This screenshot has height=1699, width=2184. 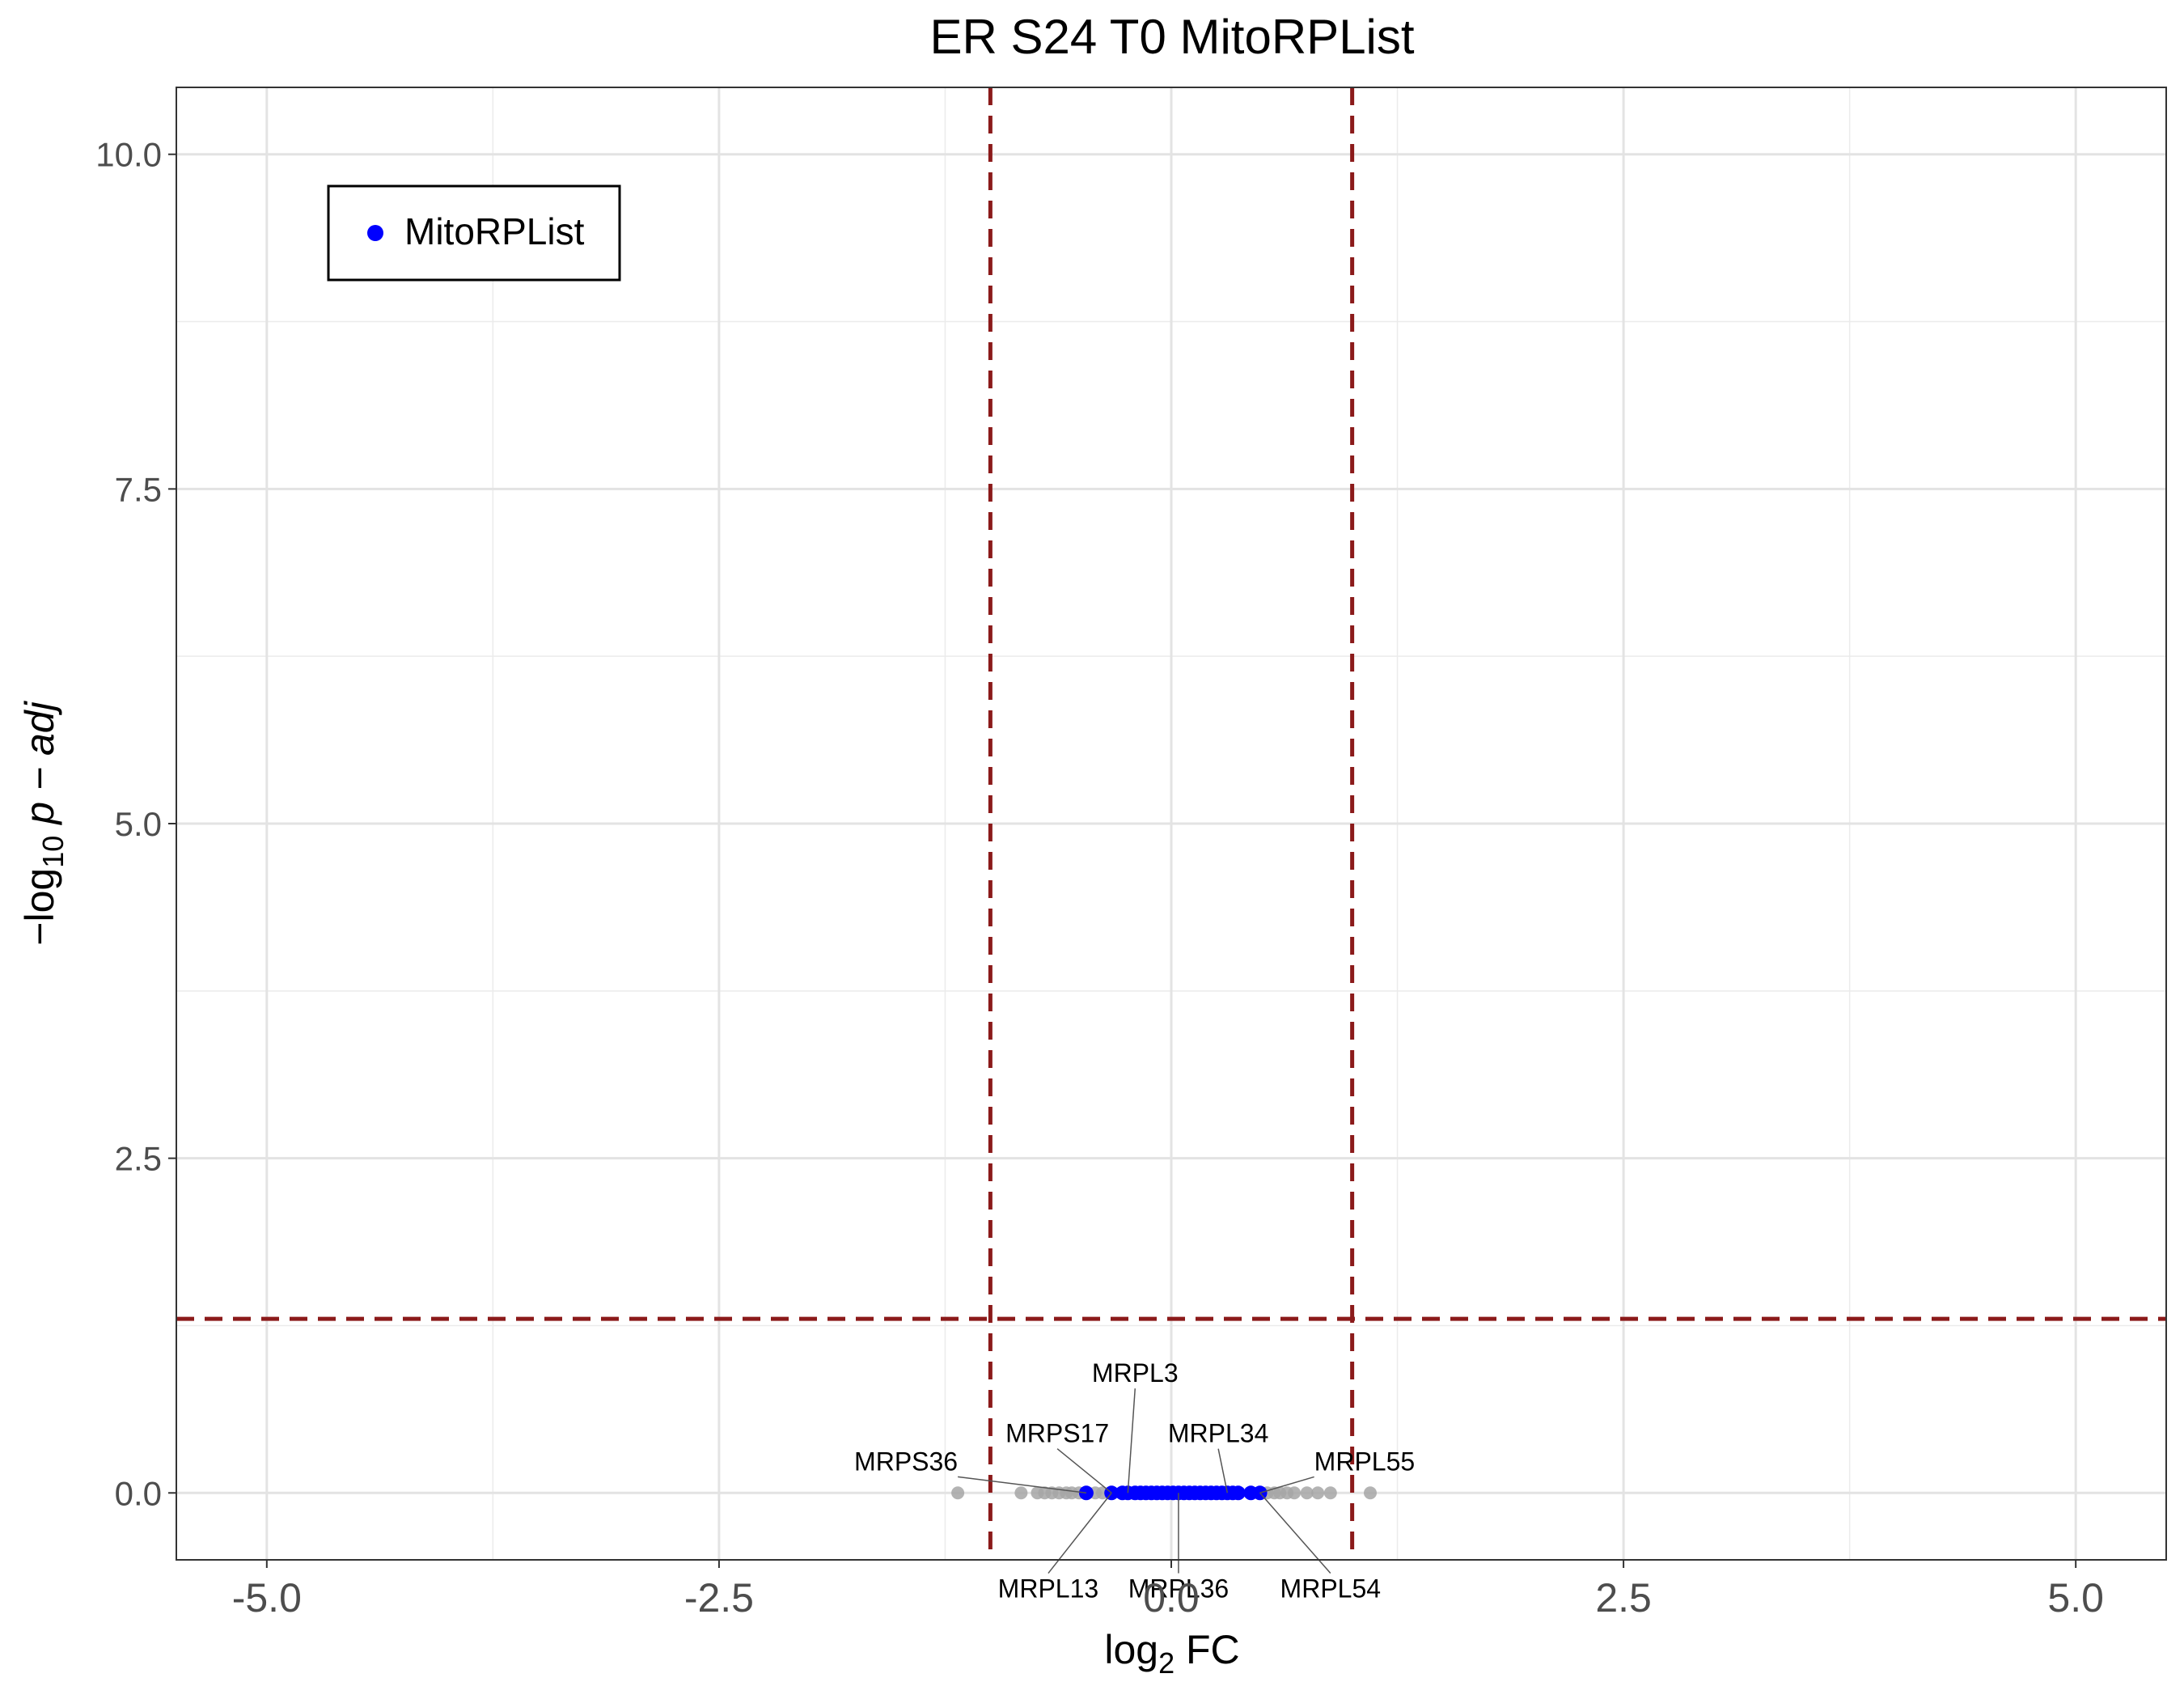 What do you see at coordinates (1331, 1589) in the screenshot?
I see `annotation-label: MRPL54` at bounding box center [1331, 1589].